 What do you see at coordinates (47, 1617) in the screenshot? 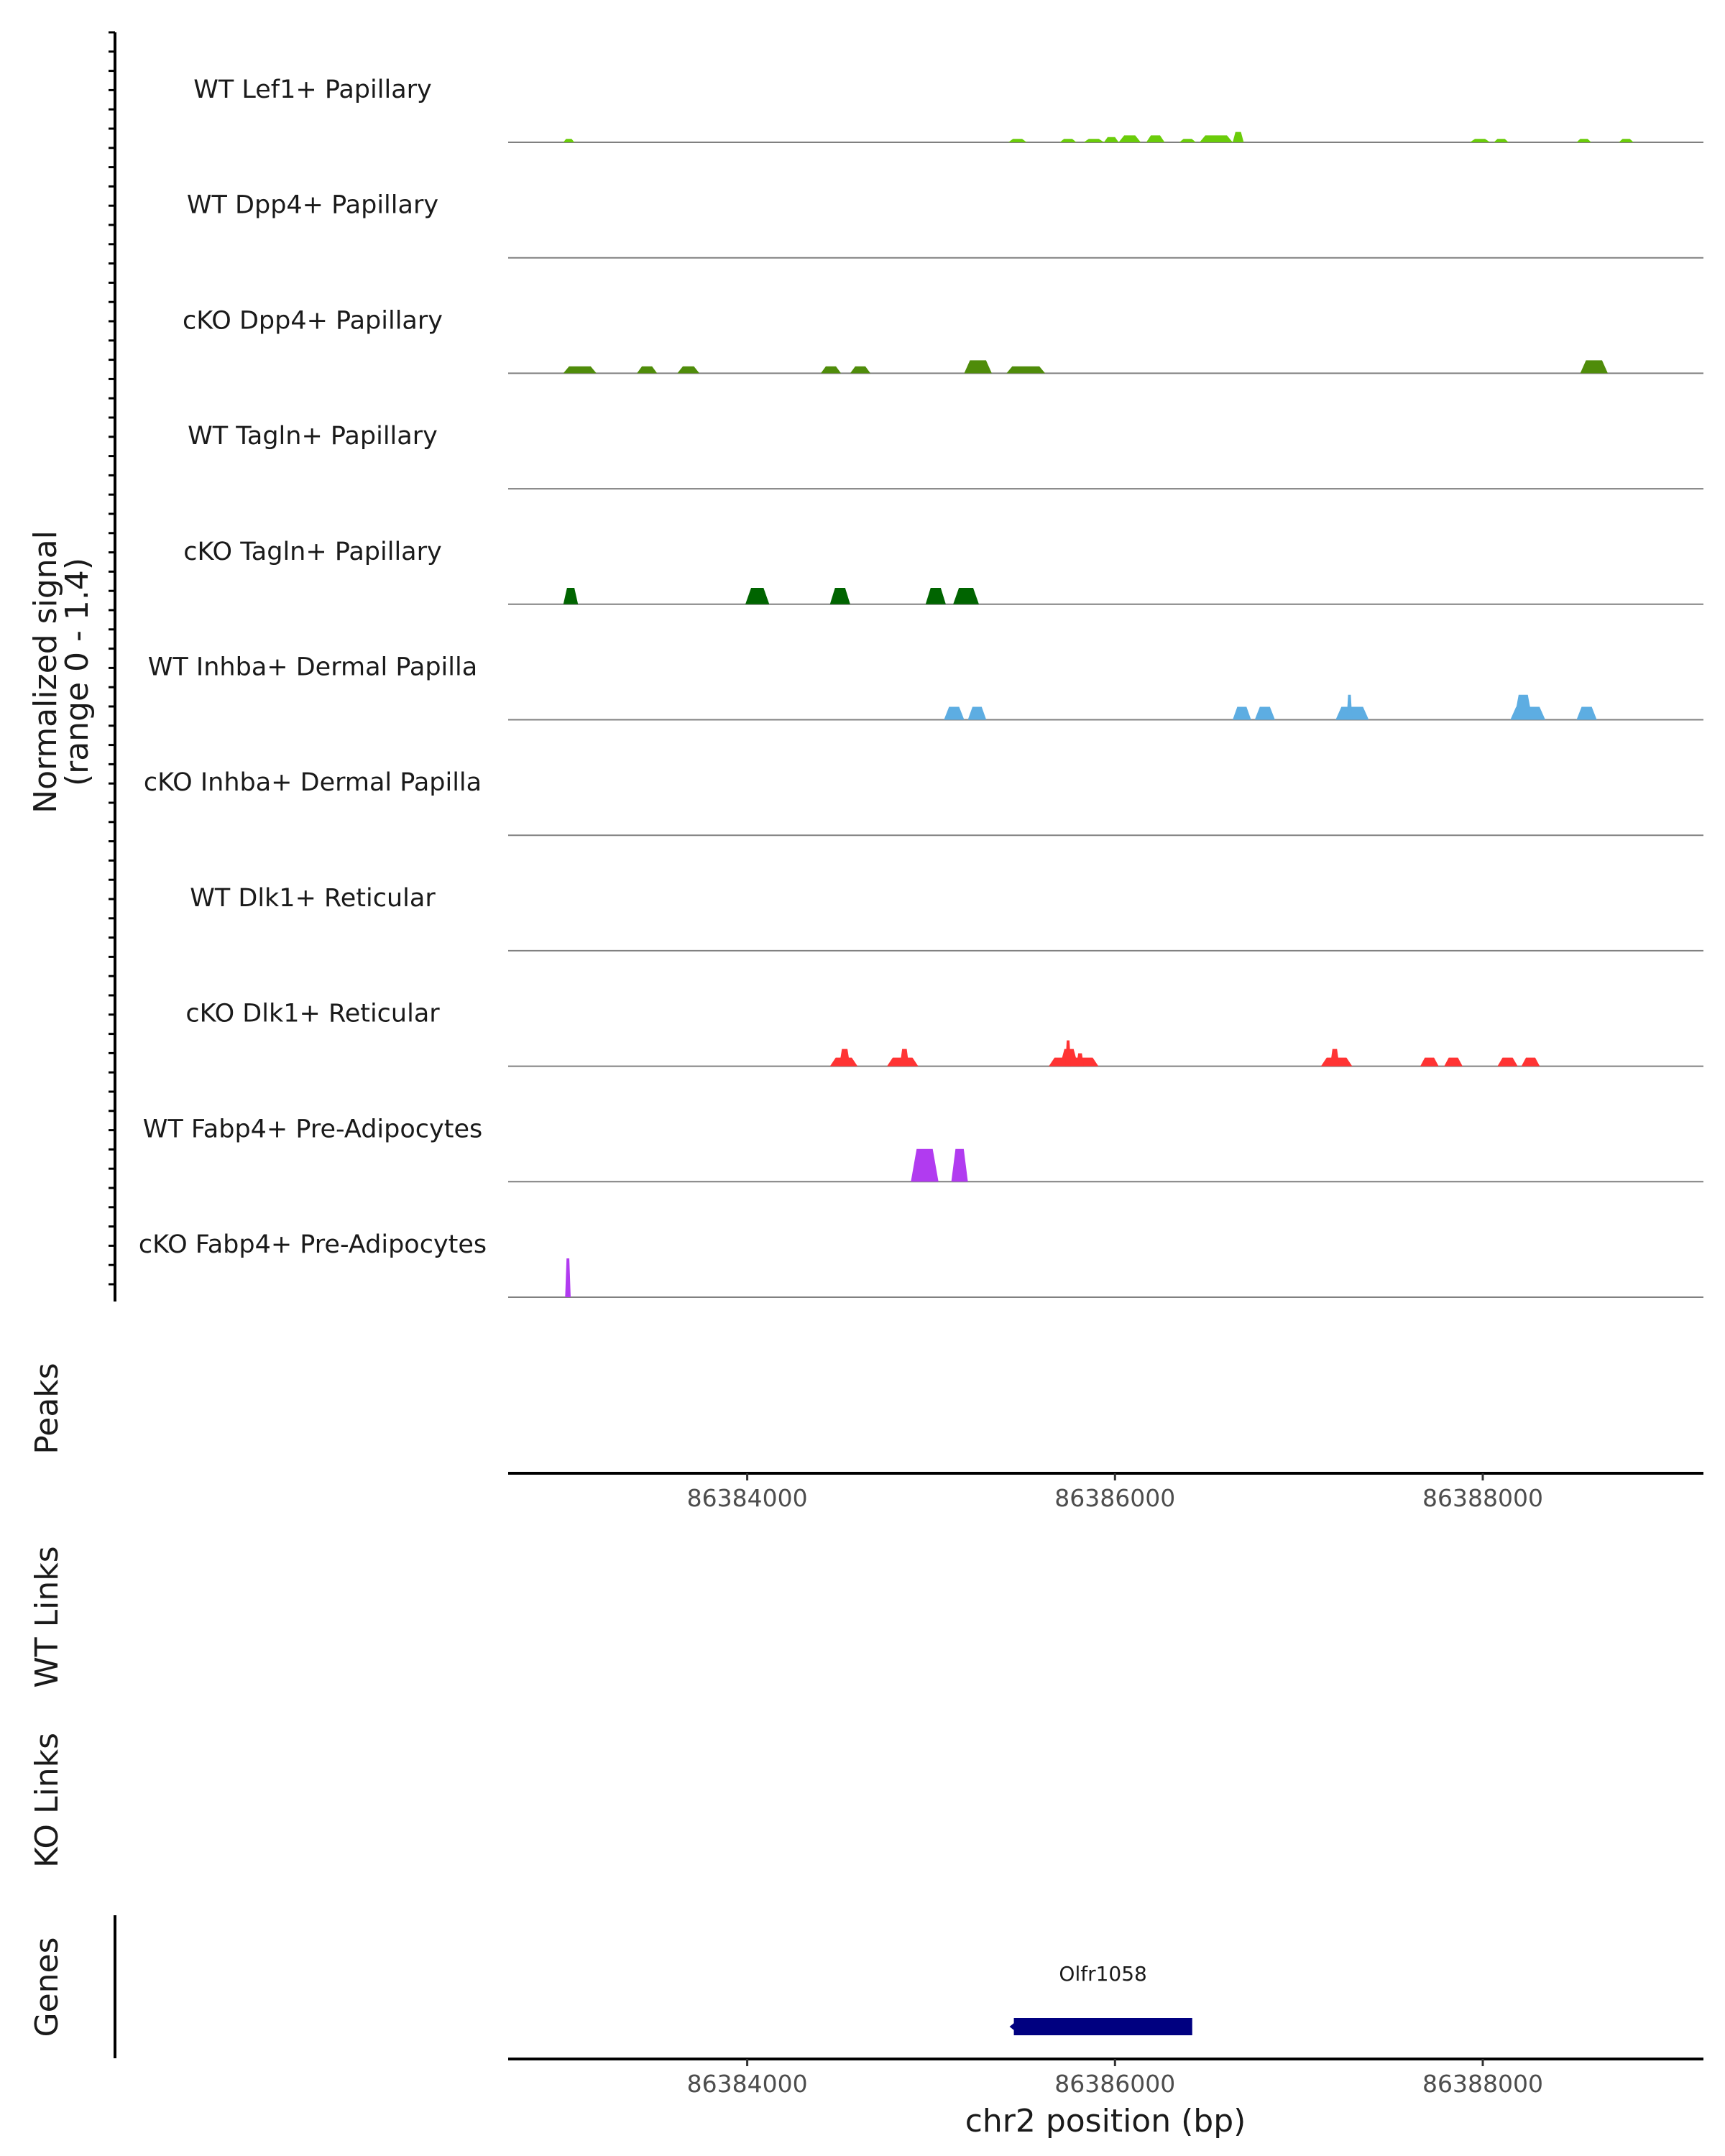
I see `wt-links-panel-label: WT Links` at bounding box center [47, 1617].